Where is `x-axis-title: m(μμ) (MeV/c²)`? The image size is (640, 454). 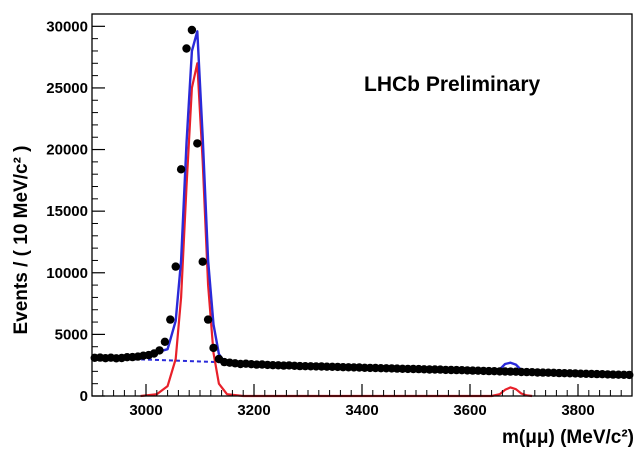 x-axis-title: m(μμ) (MeV/c²) is located at coordinates (568, 437).